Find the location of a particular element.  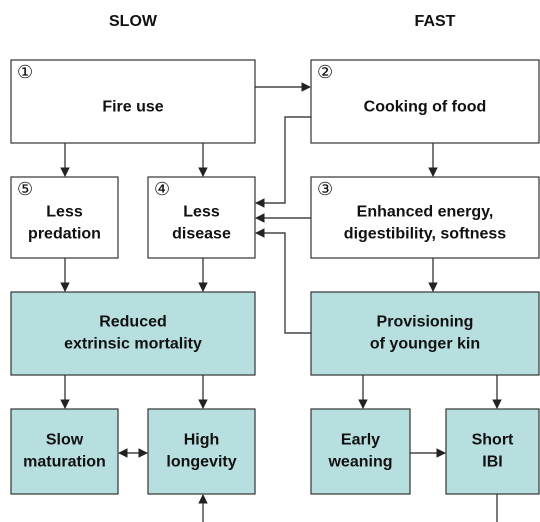

box-label: IBI is located at coordinates (492, 462).